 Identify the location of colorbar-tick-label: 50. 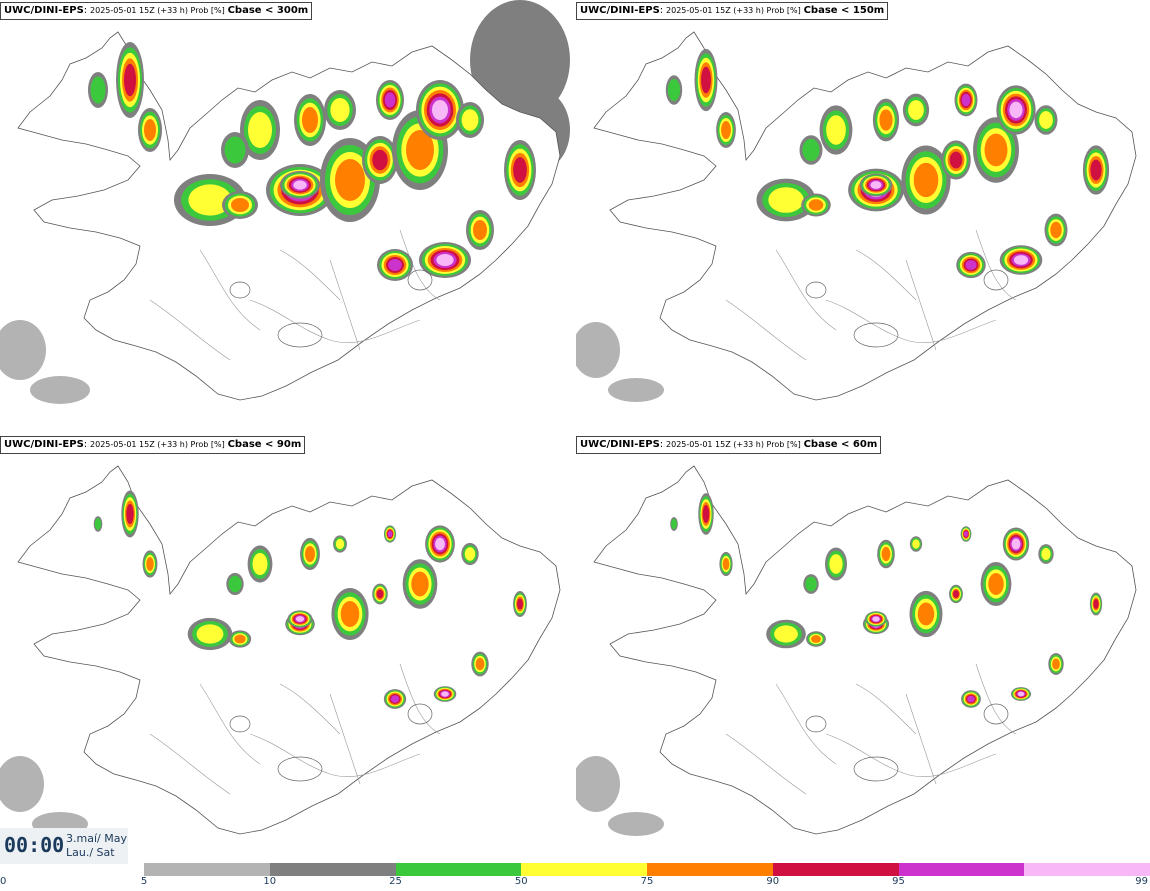
(521, 881).